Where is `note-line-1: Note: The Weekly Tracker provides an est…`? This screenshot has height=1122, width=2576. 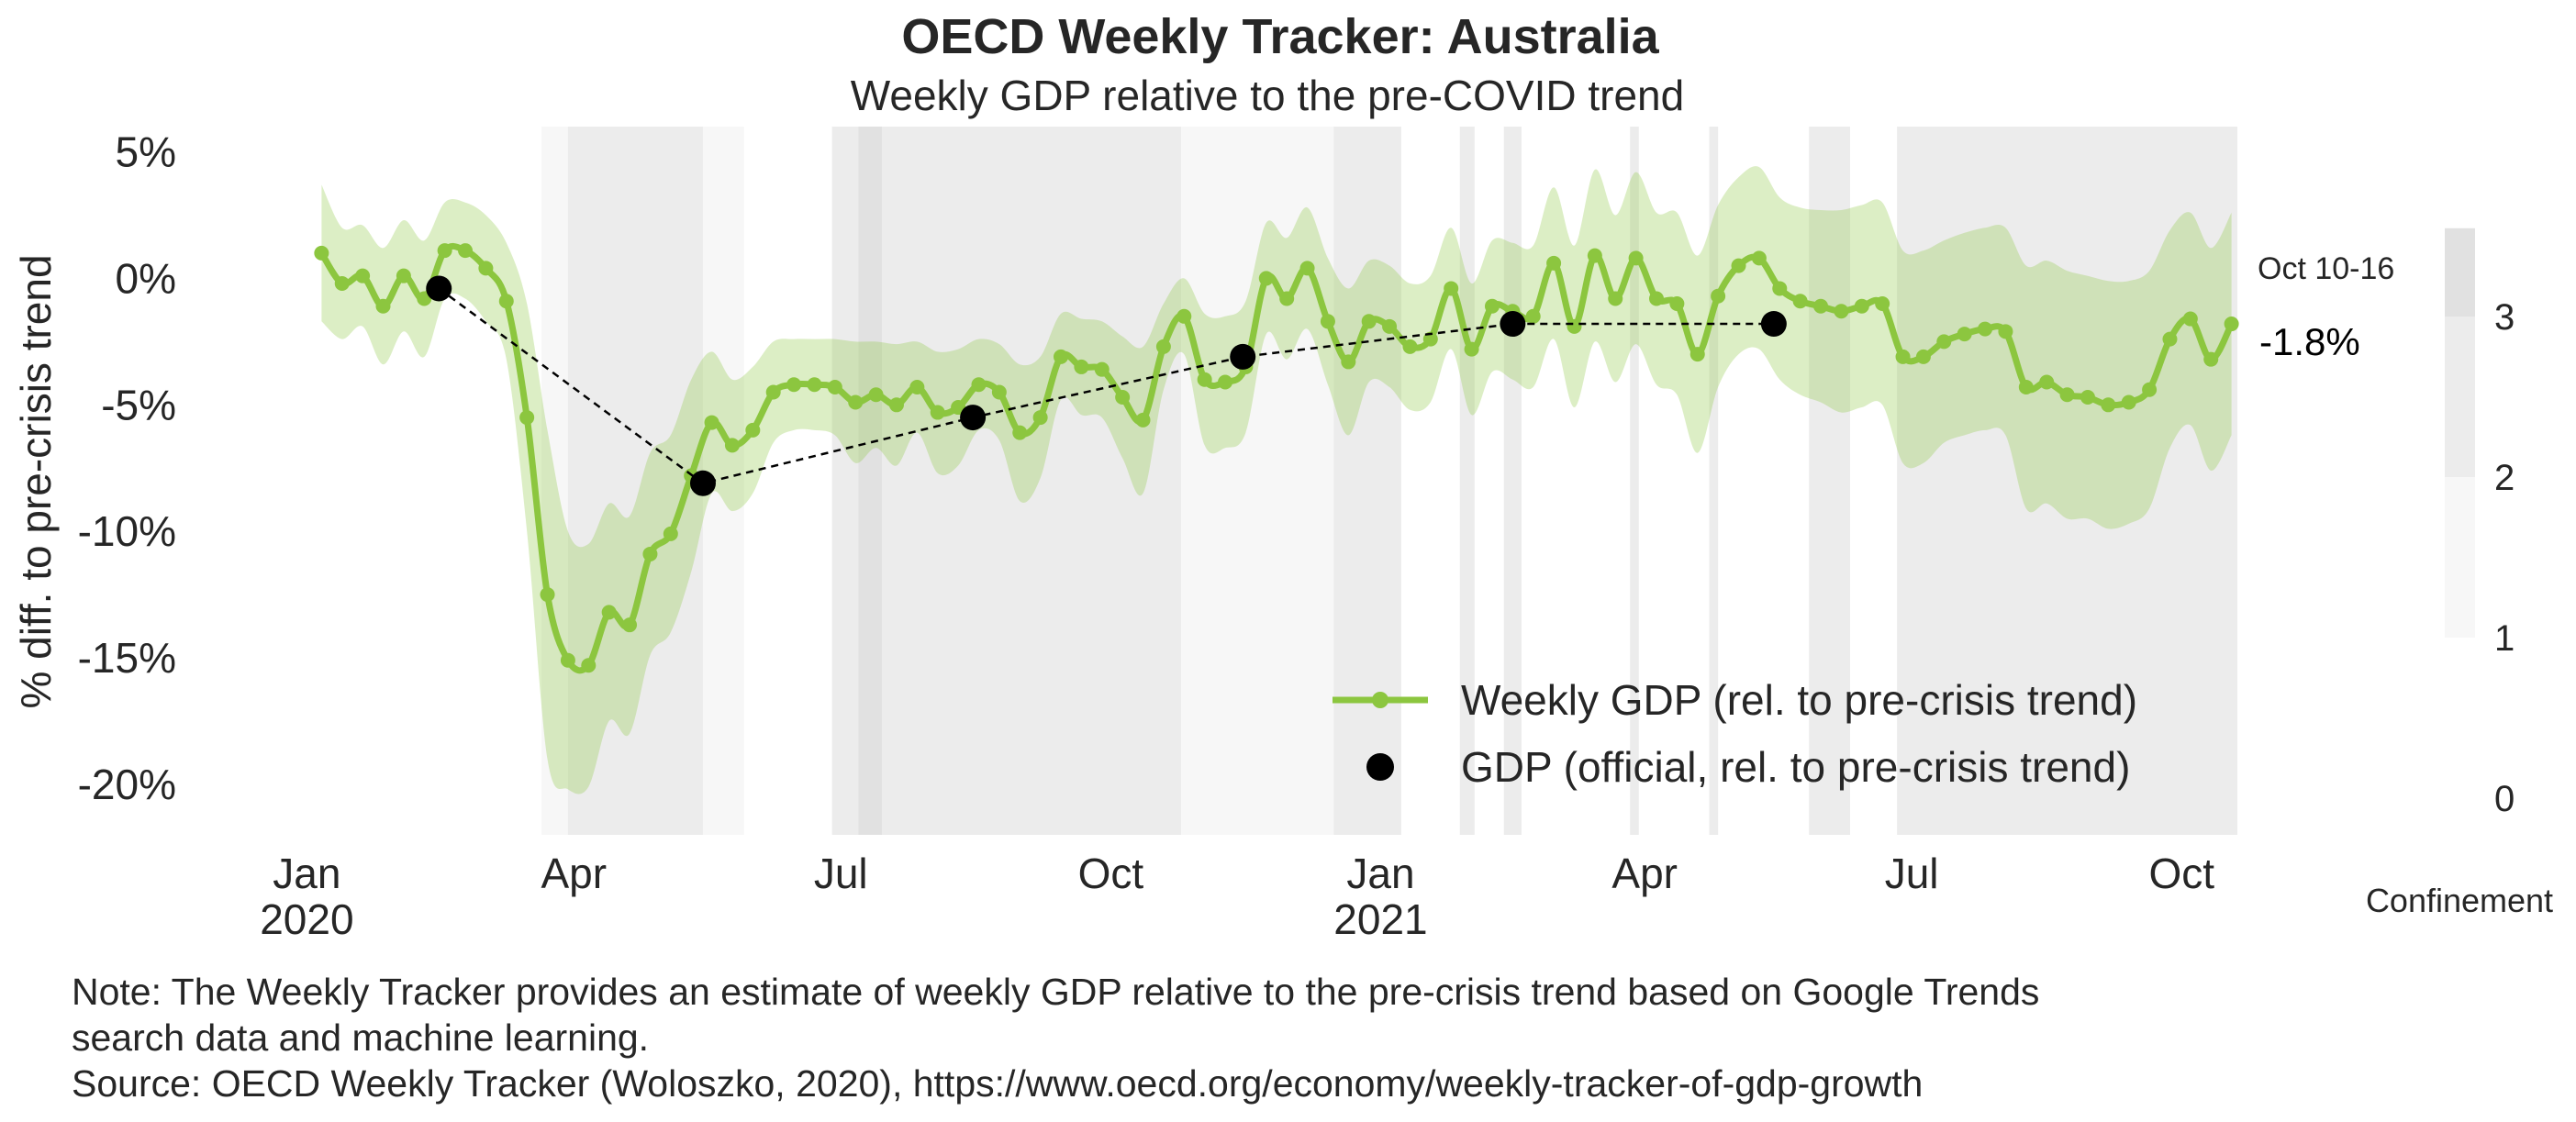 note-line-1: Note: The Weekly Tracker provides an est… is located at coordinates (1056, 992).